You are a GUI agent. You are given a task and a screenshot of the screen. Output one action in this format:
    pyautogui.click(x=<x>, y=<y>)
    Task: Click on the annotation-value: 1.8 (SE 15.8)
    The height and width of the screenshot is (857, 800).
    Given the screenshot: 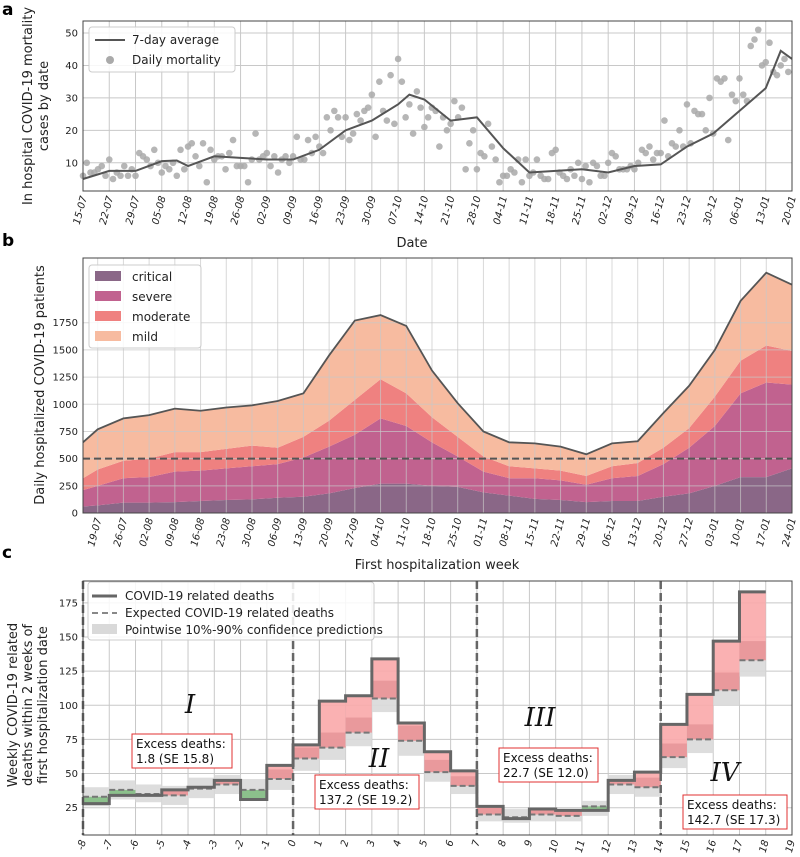 What is the action you would take?
    pyautogui.click(x=175, y=759)
    